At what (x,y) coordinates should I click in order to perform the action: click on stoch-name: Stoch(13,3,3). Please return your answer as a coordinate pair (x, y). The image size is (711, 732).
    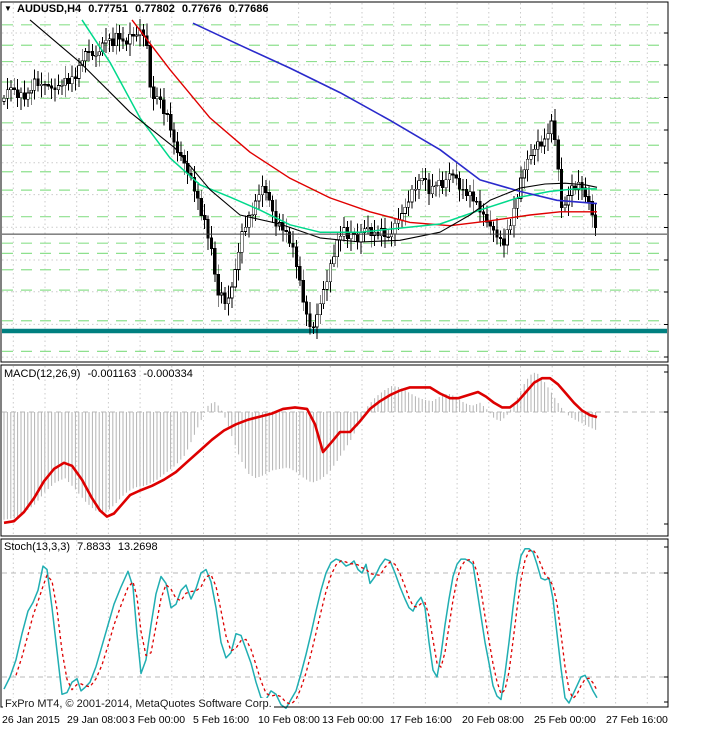
    Looking at the image, I should click on (37, 547).